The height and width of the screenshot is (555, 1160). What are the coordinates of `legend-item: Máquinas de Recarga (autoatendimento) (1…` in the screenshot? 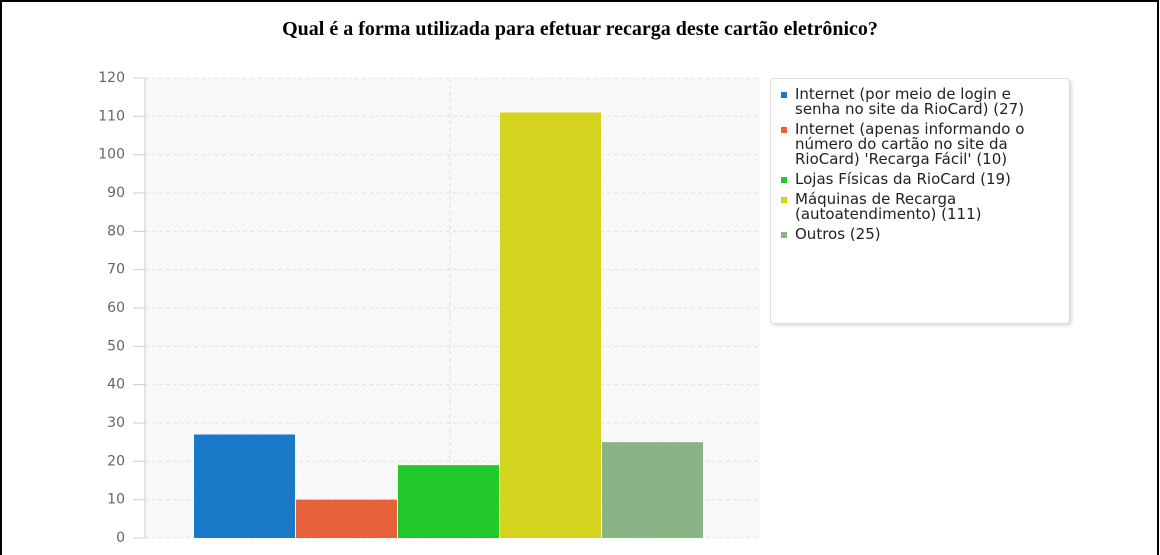 It's located at (920, 207).